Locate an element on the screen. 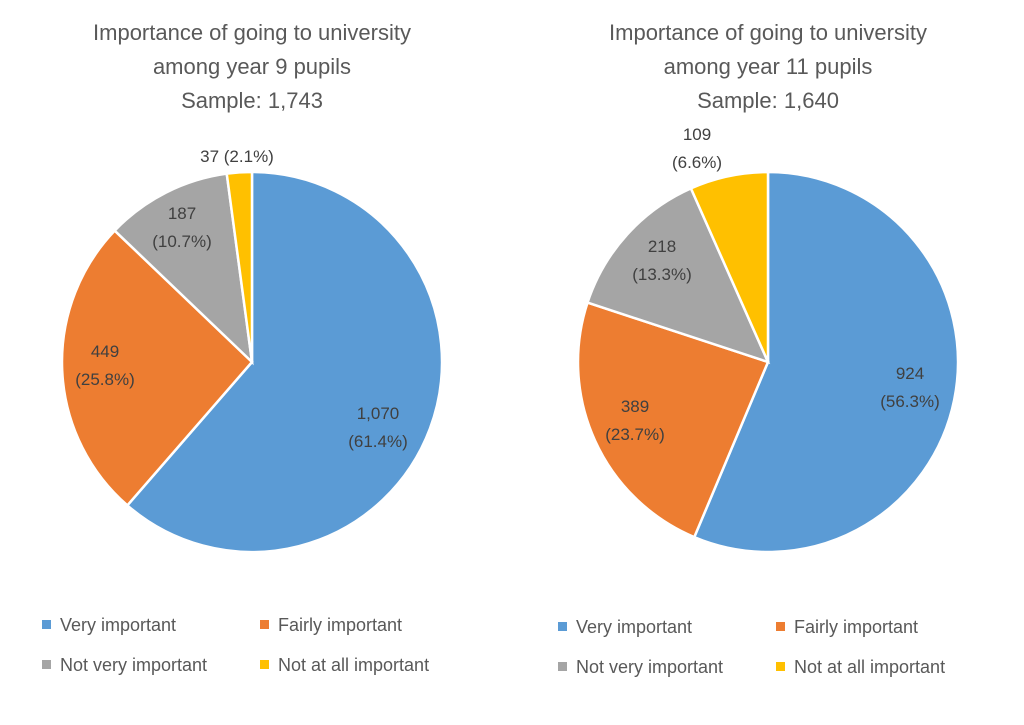 The height and width of the screenshot is (725, 1024). data-label: (13.3%) is located at coordinates (662, 274).